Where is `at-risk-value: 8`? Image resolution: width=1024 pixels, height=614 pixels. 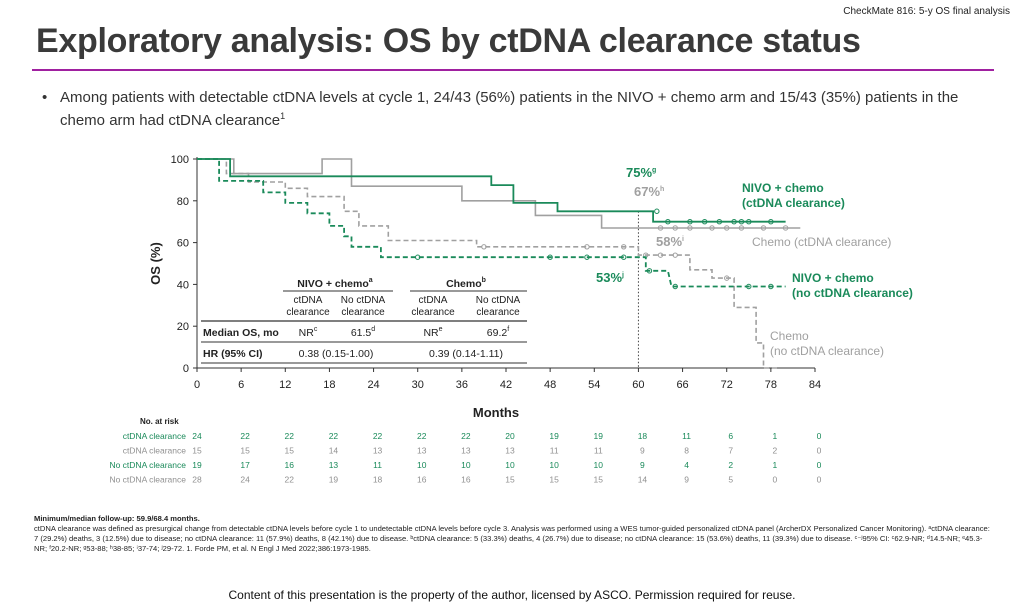 at-risk-value: 8 is located at coordinates (686, 451).